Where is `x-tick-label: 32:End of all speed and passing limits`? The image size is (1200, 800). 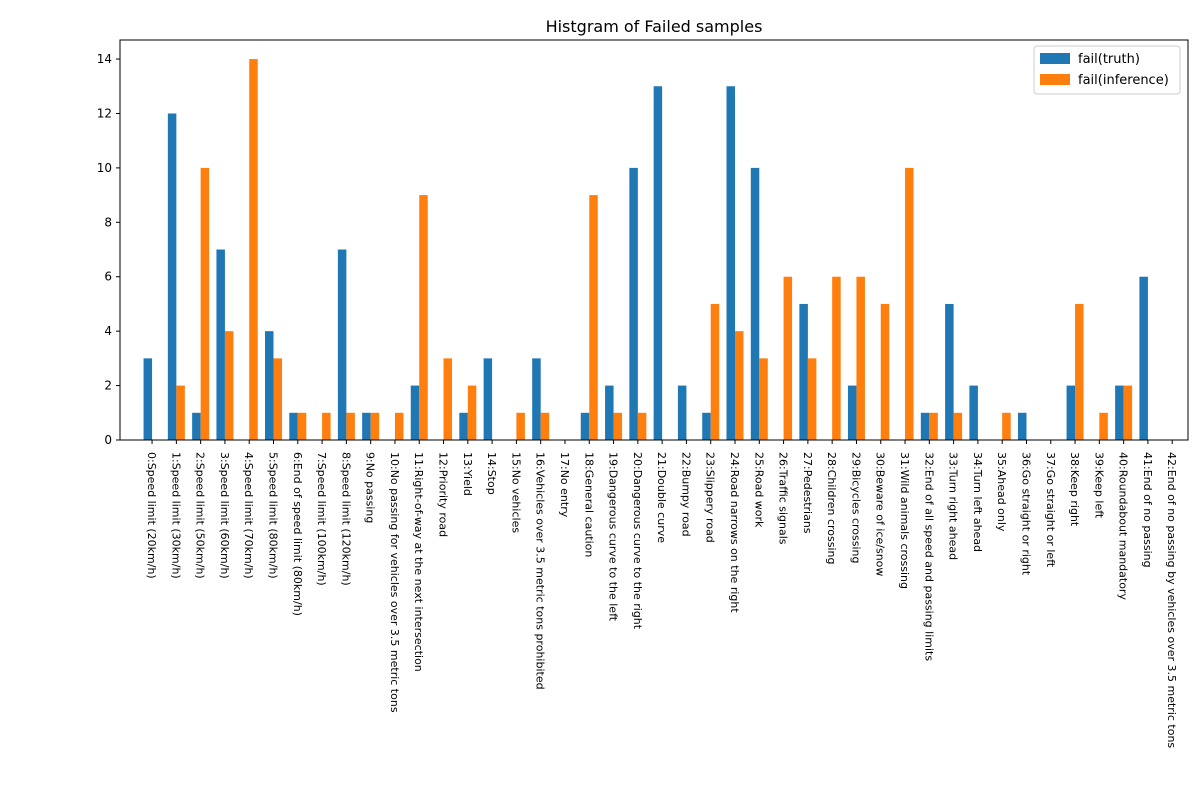
x-tick-label: 32:End of all speed and passing limits is located at coordinates (928, 556).